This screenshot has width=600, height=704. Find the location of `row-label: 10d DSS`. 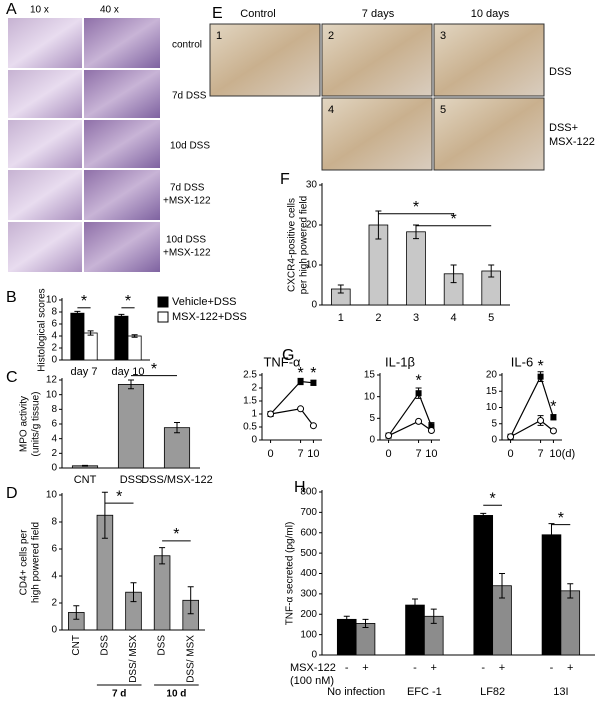

row-label: 10d DSS is located at coordinates (186, 240).